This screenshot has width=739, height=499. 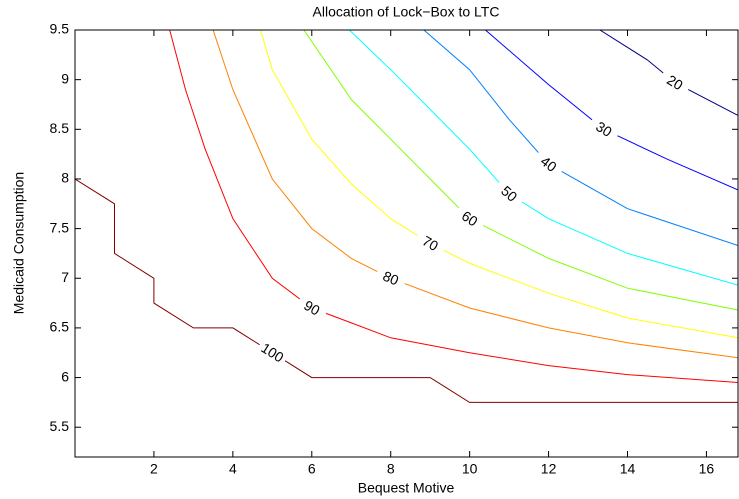 What do you see at coordinates (154, 469) in the screenshot?
I see `x-tick-label: 2` at bounding box center [154, 469].